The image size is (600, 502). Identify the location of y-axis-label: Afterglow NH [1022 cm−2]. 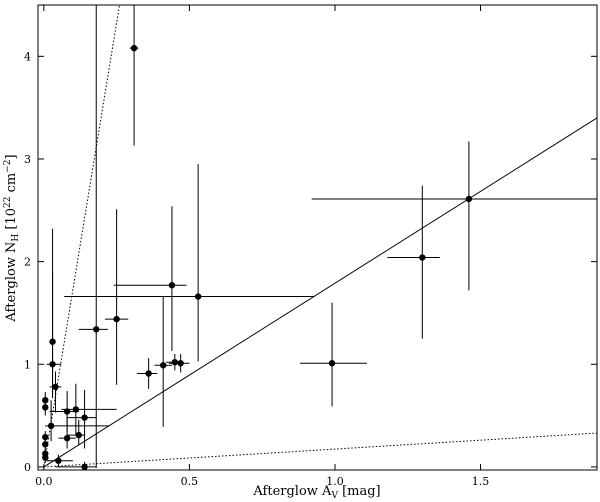
(12, 238).